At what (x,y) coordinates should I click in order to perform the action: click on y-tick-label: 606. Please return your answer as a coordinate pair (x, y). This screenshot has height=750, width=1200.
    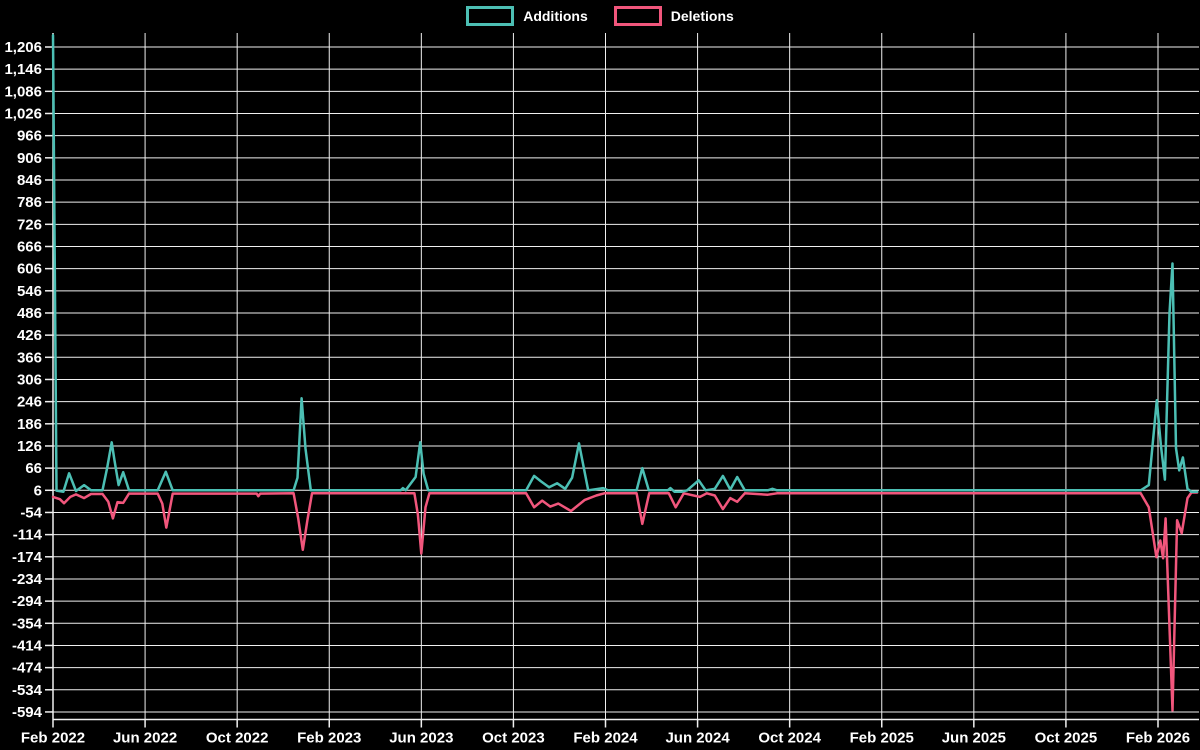
    Looking at the image, I should click on (29, 269).